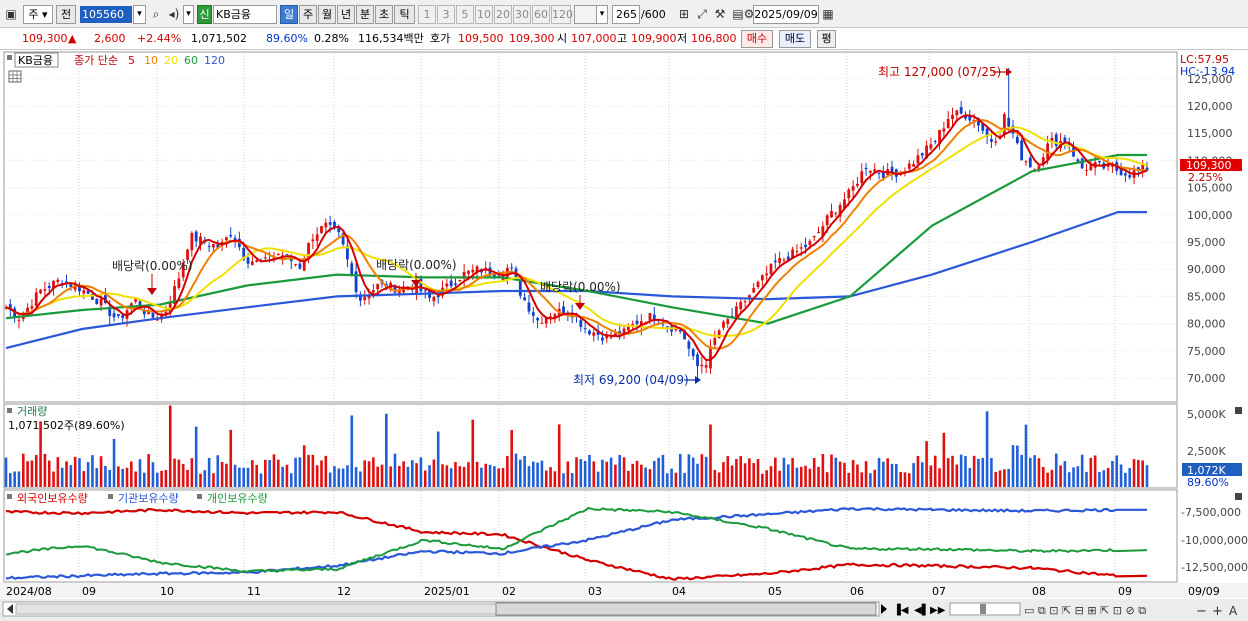 The width and height of the screenshot is (1248, 621). I want to click on interval-button-10: 10, so click(484, 14).